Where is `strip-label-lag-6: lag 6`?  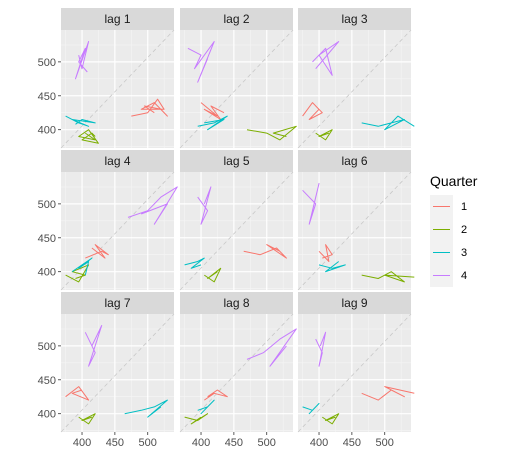
strip-label-lag-6: lag 6 is located at coordinates (354, 161).